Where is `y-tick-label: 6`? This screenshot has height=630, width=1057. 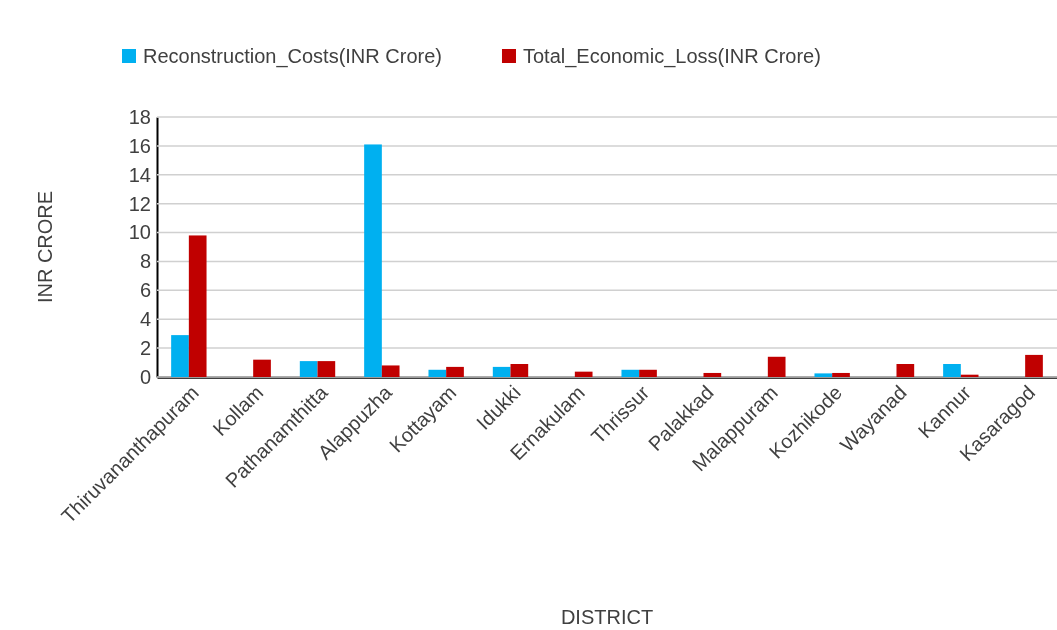
y-tick-label: 6 is located at coordinates (145, 290).